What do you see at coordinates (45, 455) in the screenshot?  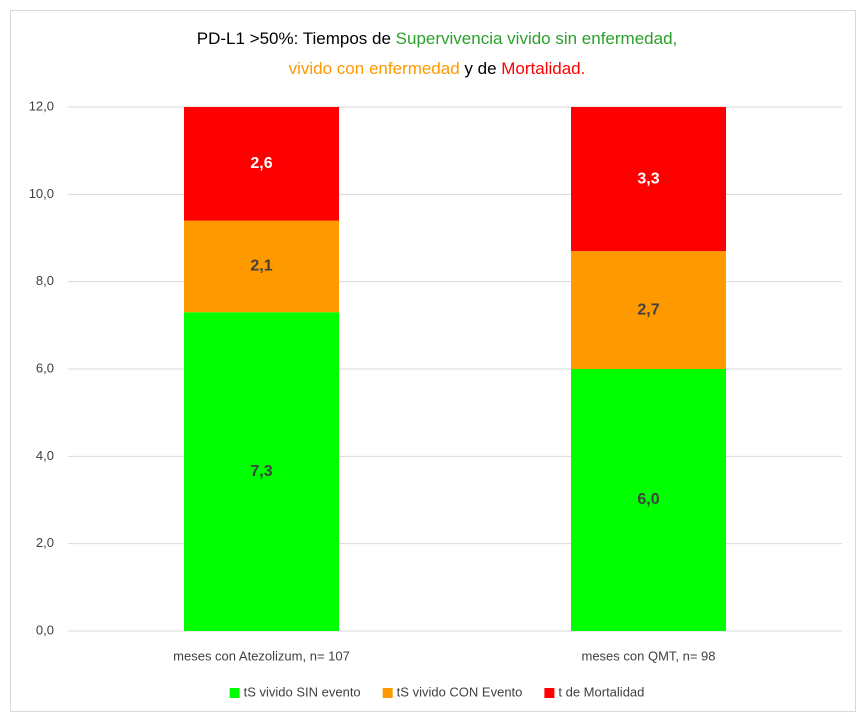 I see `y-tick-label: 4,0` at bounding box center [45, 455].